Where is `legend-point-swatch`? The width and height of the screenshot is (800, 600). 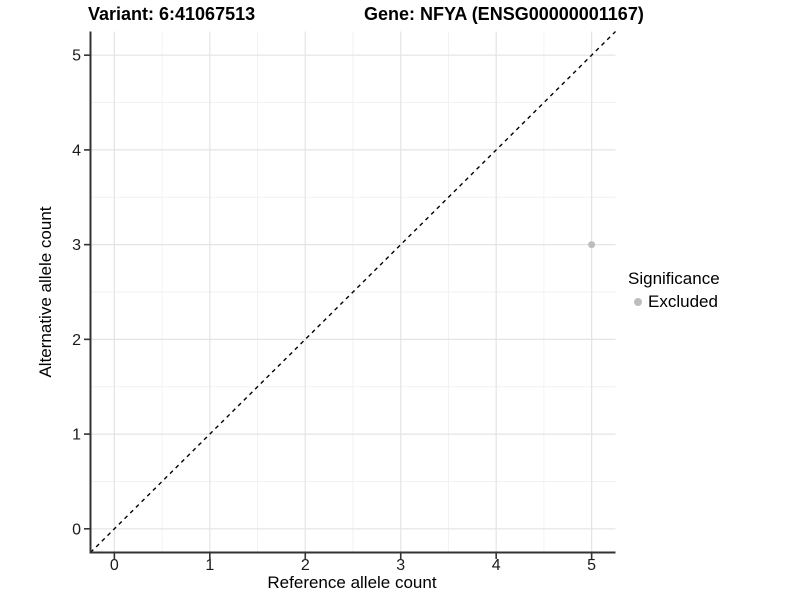 legend-point-swatch is located at coordinates (638, 302).